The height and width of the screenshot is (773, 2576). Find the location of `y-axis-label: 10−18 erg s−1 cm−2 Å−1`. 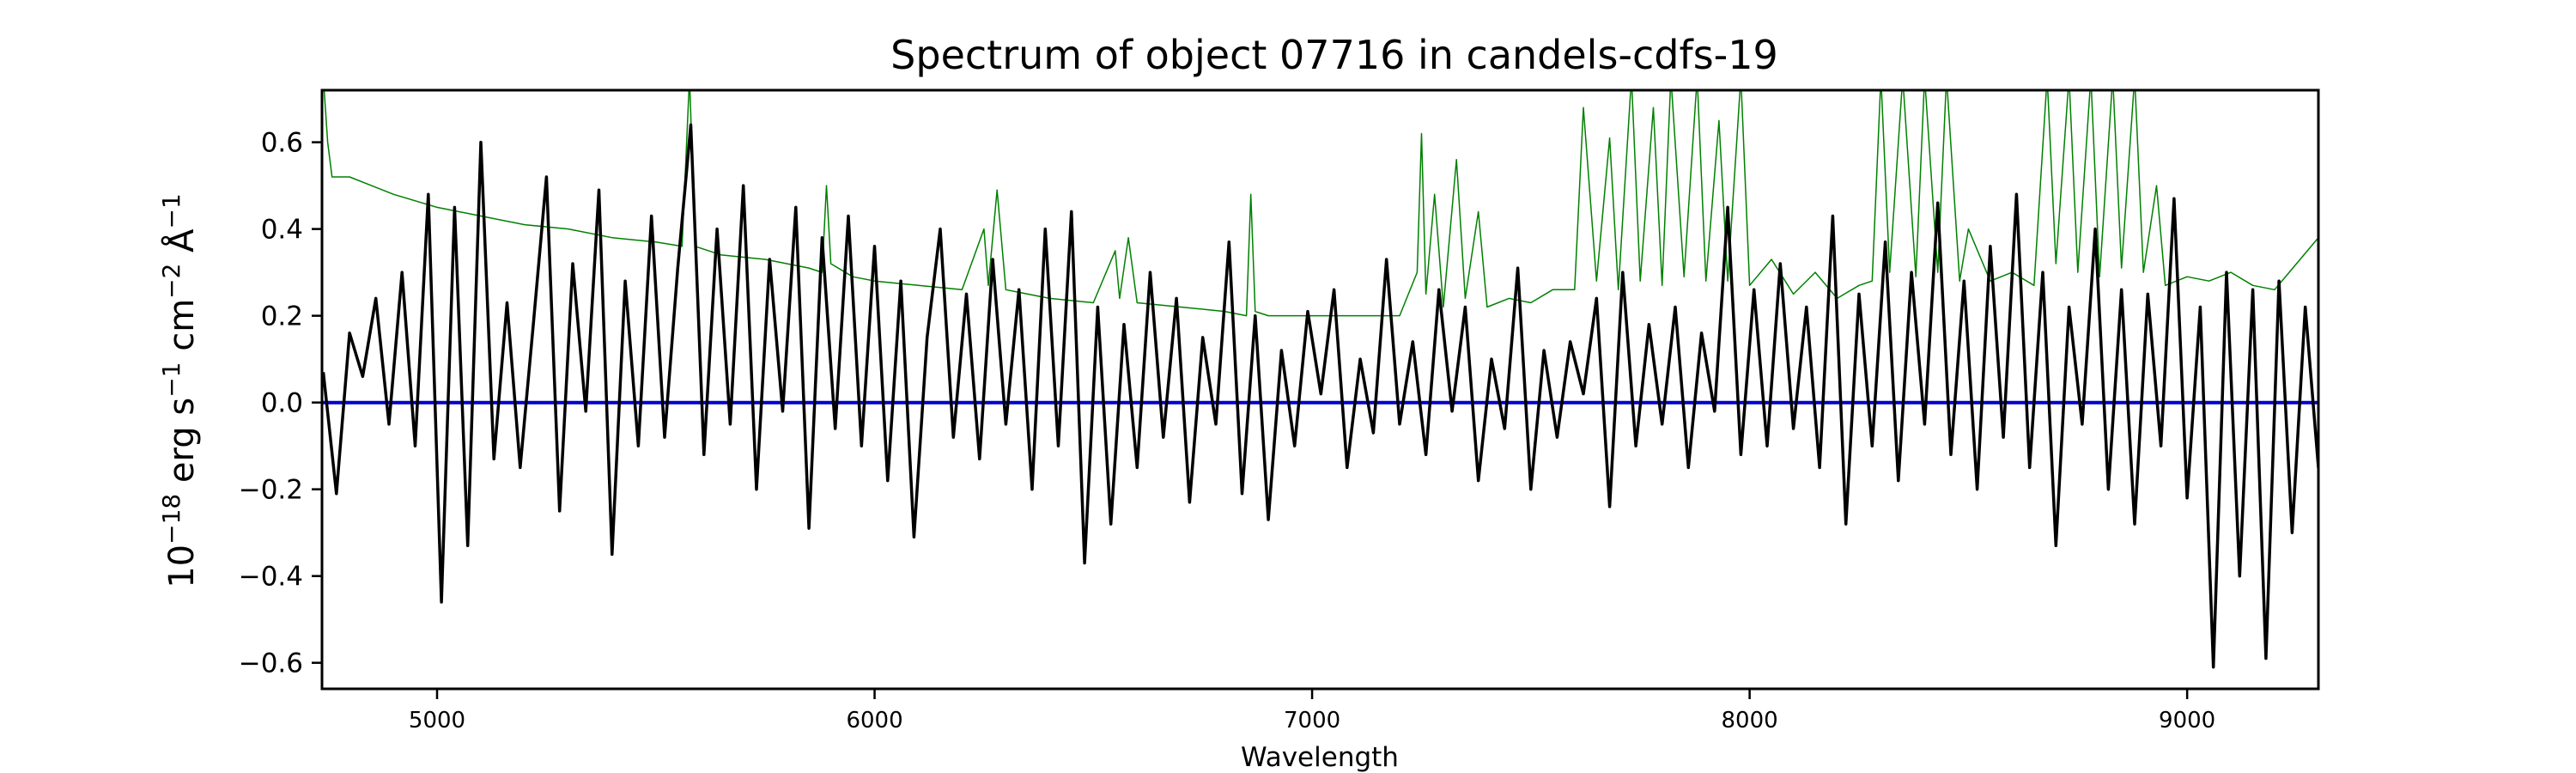

y-axis-label: 10−18 erg s−1 cm−2 Å−1 is located at coordinates (180, 390).